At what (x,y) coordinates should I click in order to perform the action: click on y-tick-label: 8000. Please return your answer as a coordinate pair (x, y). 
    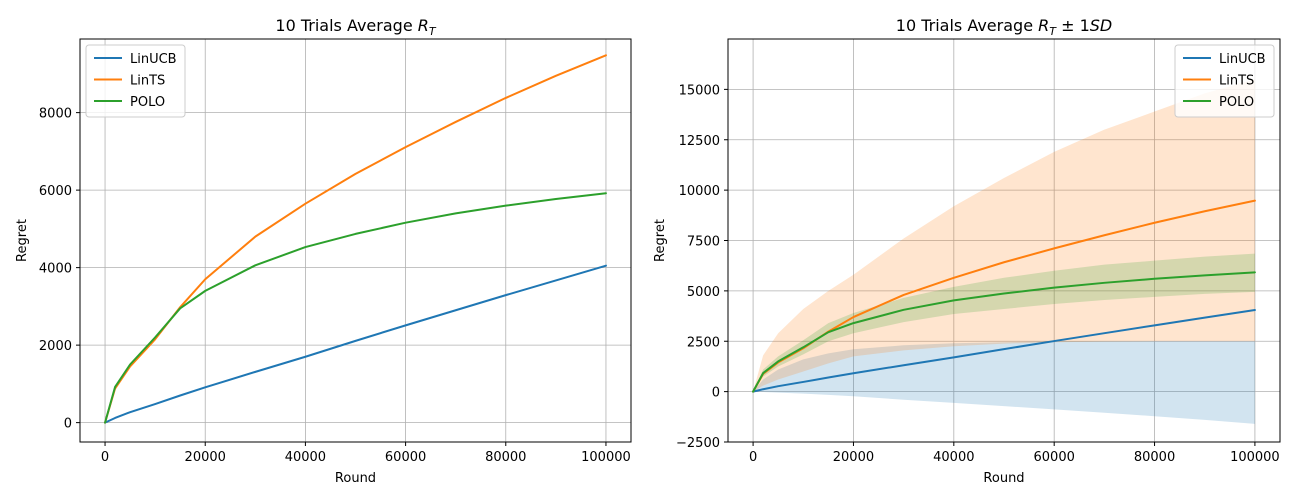
    Looking at the image, I should click on (55, 114).